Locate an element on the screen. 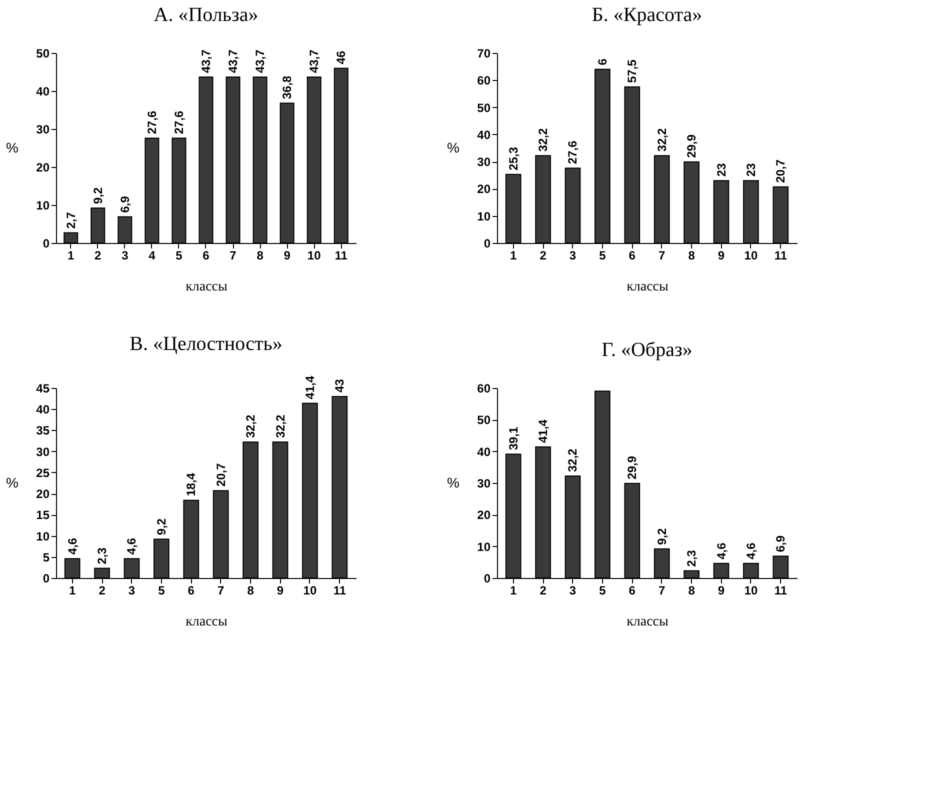 Image resolution: width=928 pixels, height=807 pixels. data-label: 39,1 is located at coordinates (513, 438).